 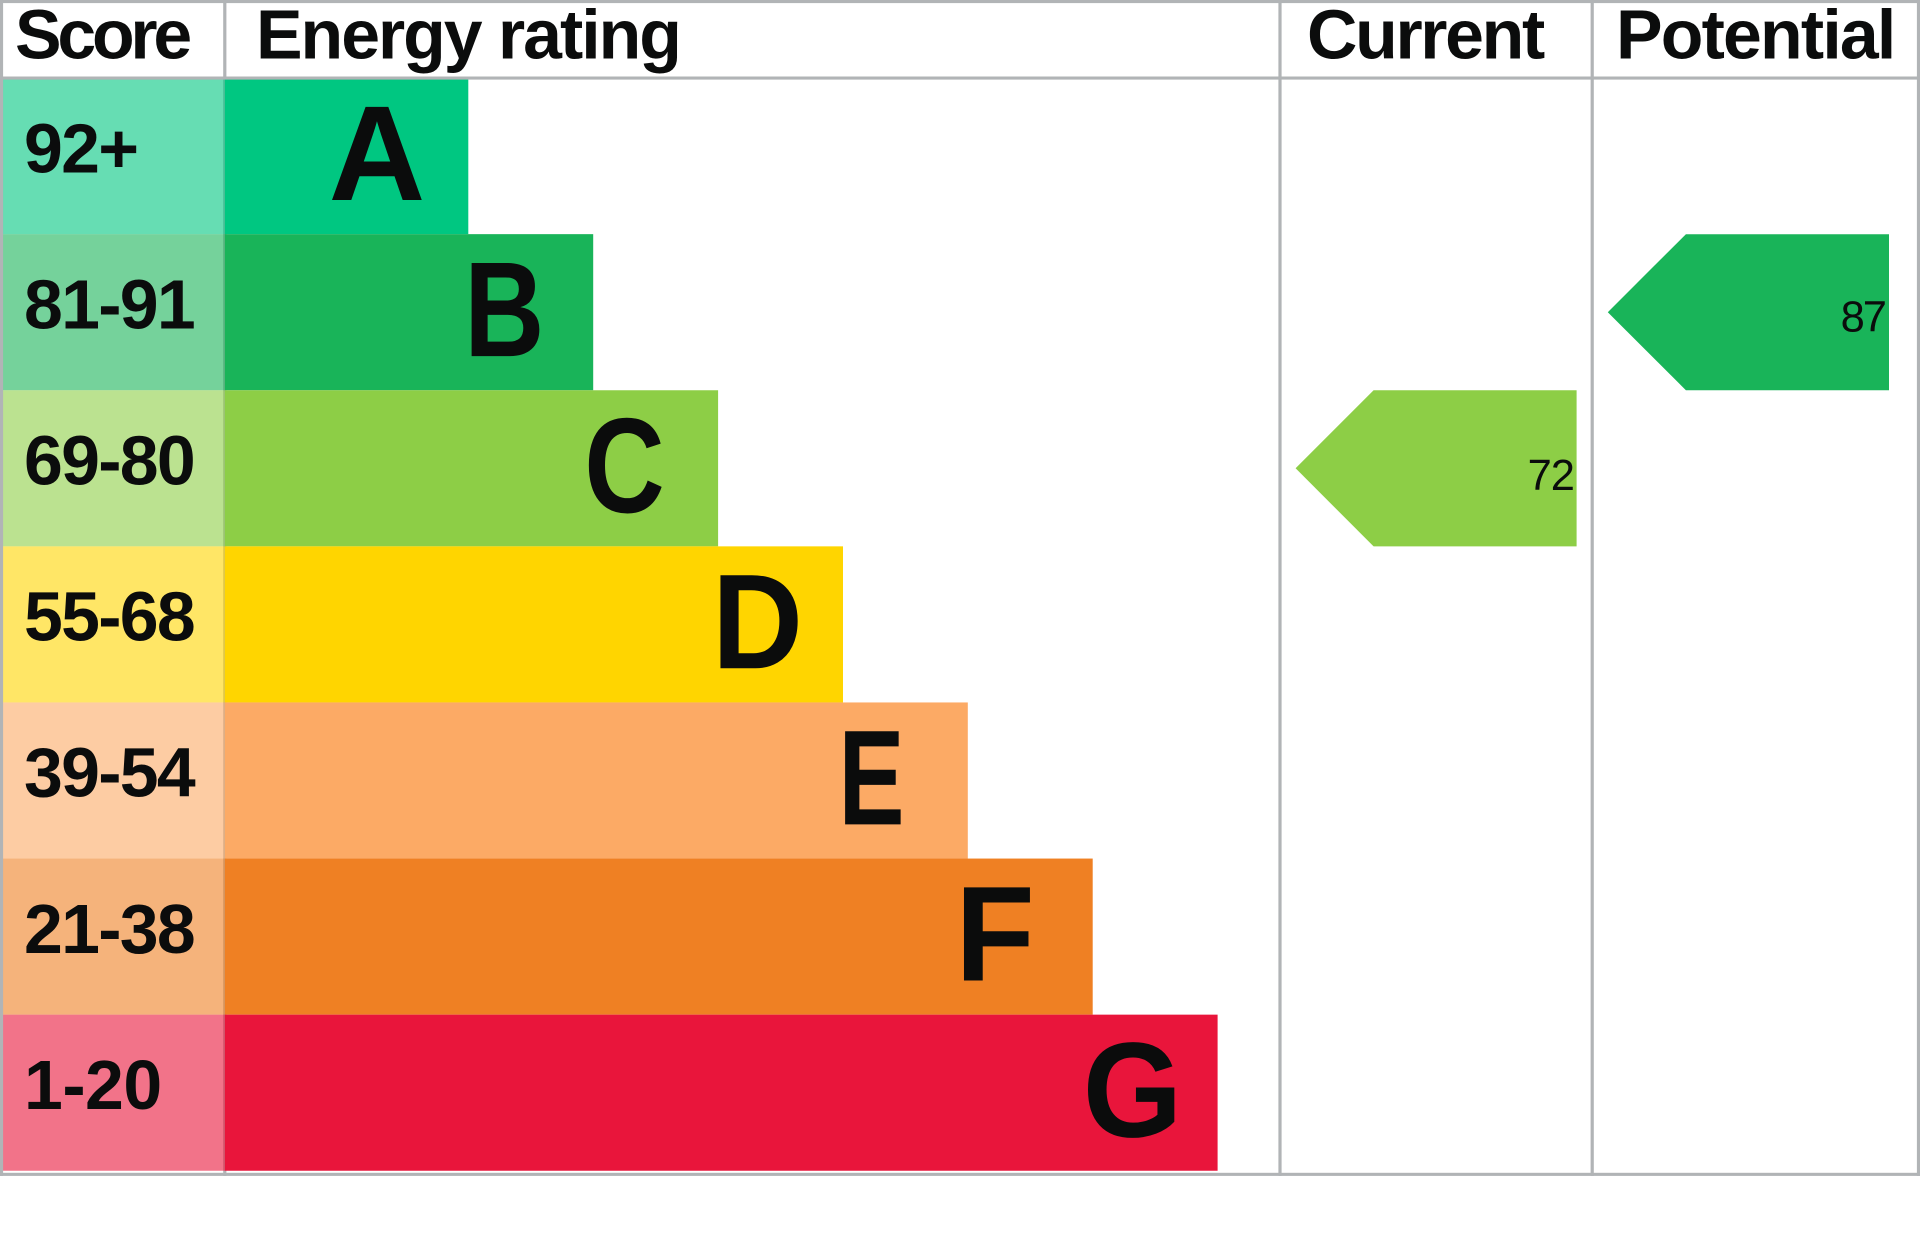 What do you see at coordinates (377, 153) in the screenshot?
I see `svg-text: A` at bounding box center [377, 153].